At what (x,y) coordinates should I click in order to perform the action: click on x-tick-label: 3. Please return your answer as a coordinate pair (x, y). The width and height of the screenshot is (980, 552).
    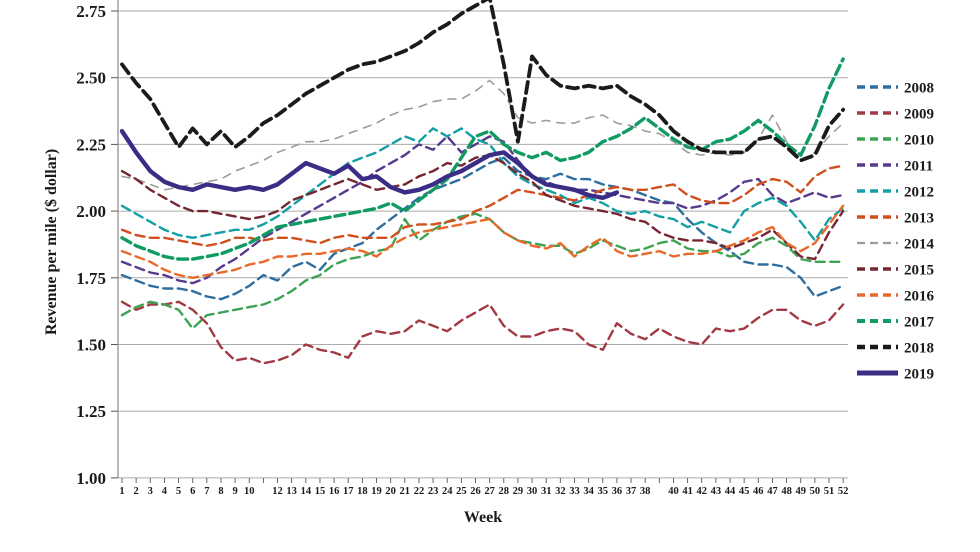
    Looking at the image, I should click on (150, 491).